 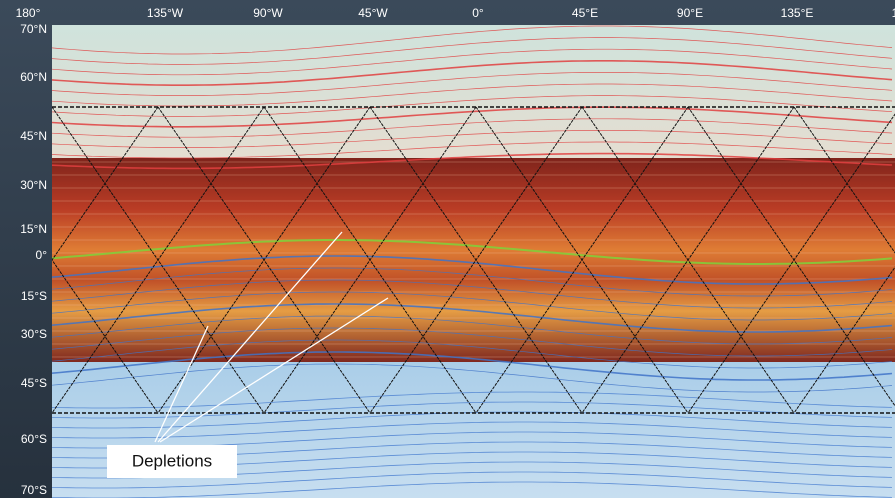 I want to click on latitude-label: 60°N, so click(x=33, y=77).